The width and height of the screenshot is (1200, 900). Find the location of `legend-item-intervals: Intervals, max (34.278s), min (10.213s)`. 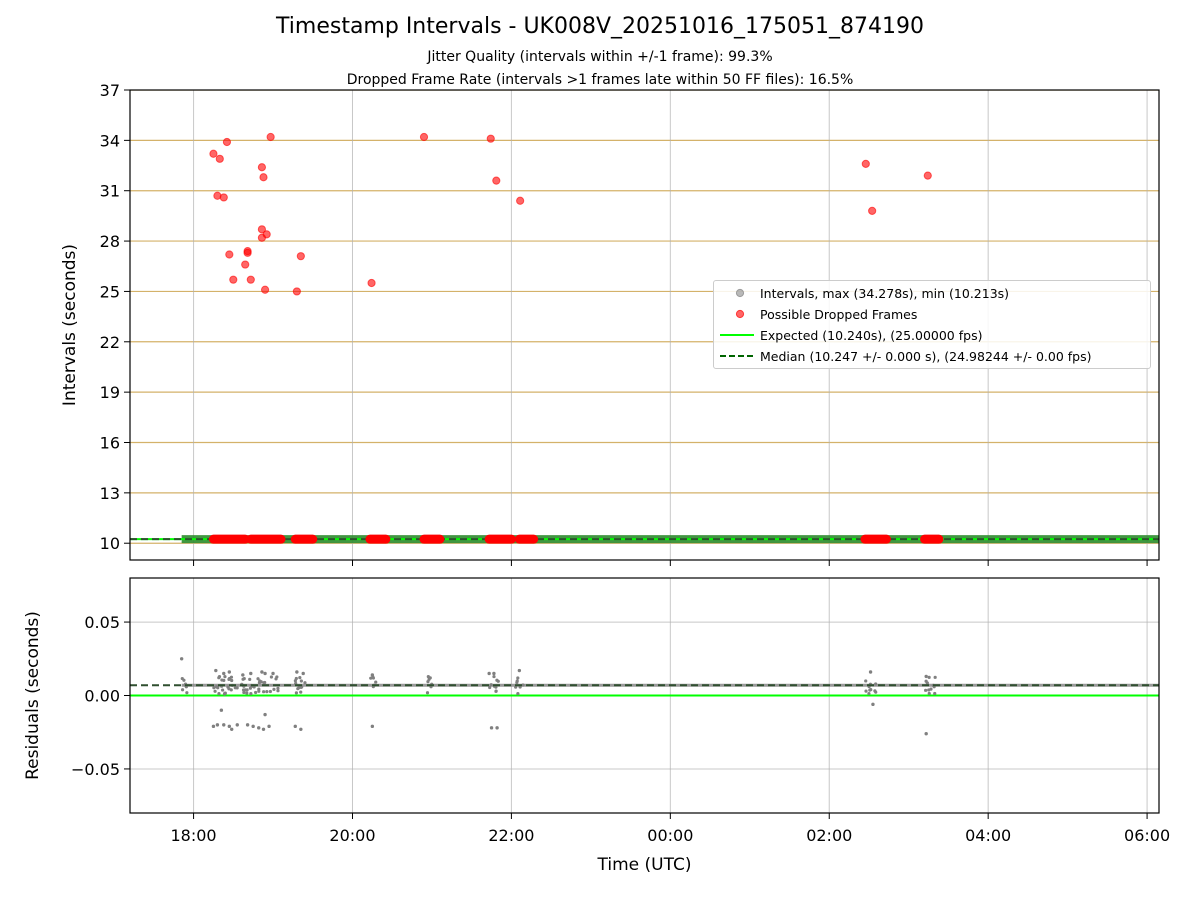

legend-item-intervals: Intervals, max (34.278s), min (10.213s) is located at coordinates (932, 293).